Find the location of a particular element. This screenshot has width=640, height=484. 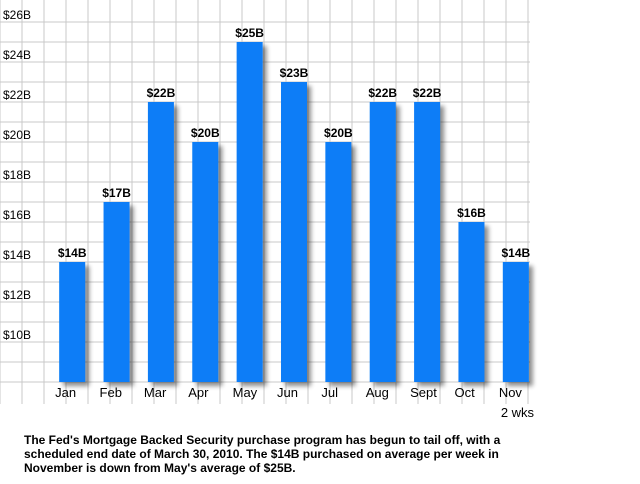

y-tick-label: $24B is located at coordinates (17, 55).